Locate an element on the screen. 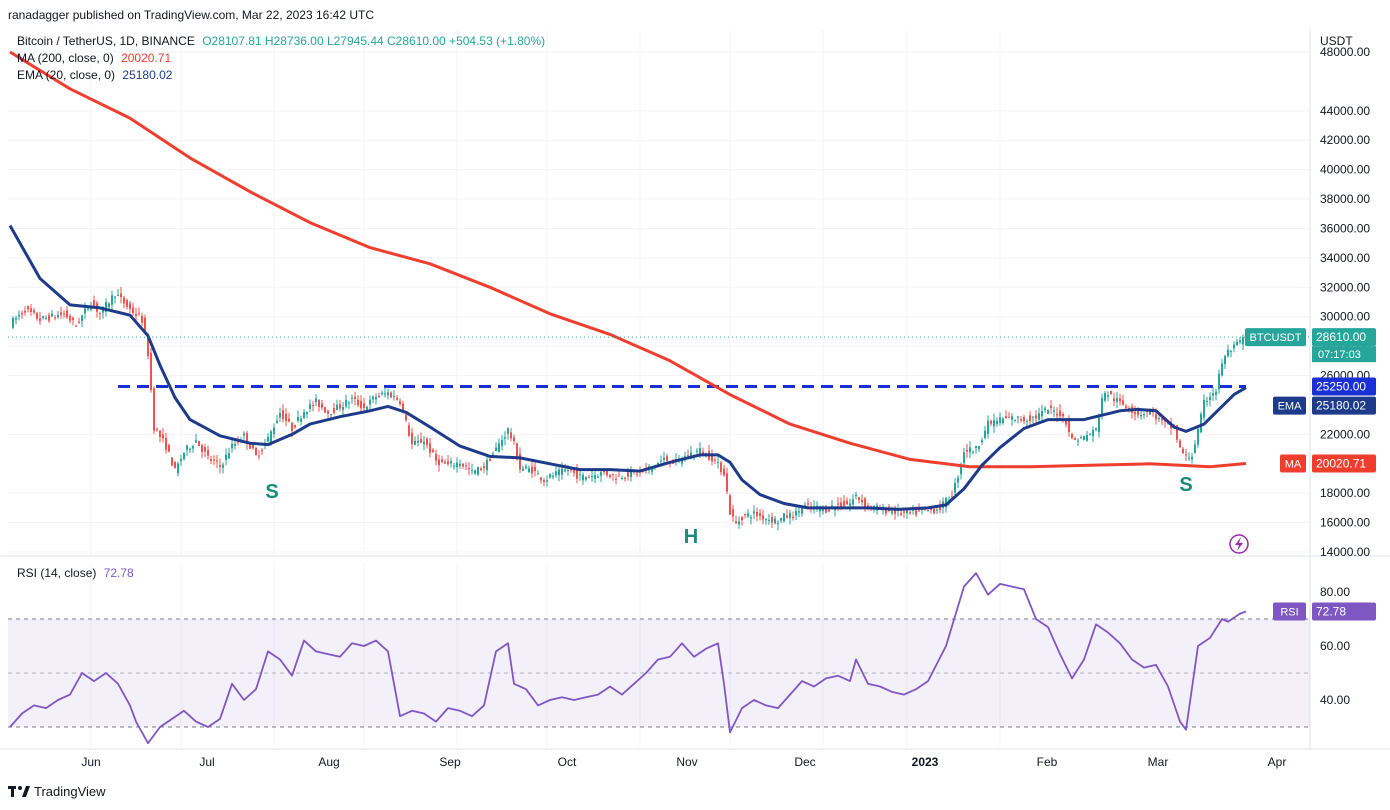 Image resolution: width=1390 pixels, height=810 pixels. rsi-current-tag-bg is located at coordinates (1289, 611).